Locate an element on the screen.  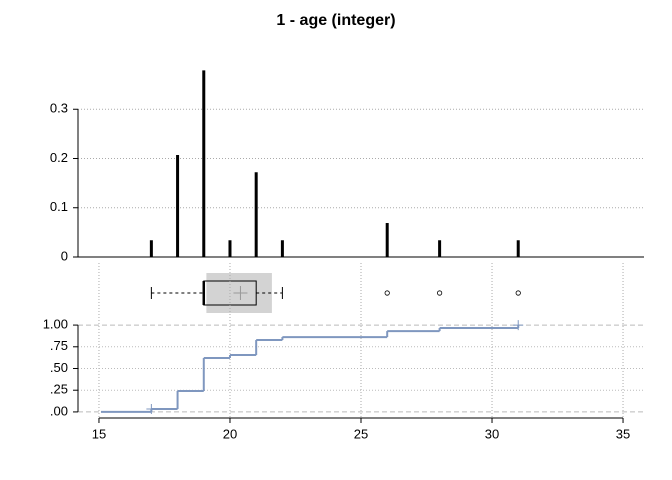
y-tick-label: .75 is located at coordinates (59, 345).